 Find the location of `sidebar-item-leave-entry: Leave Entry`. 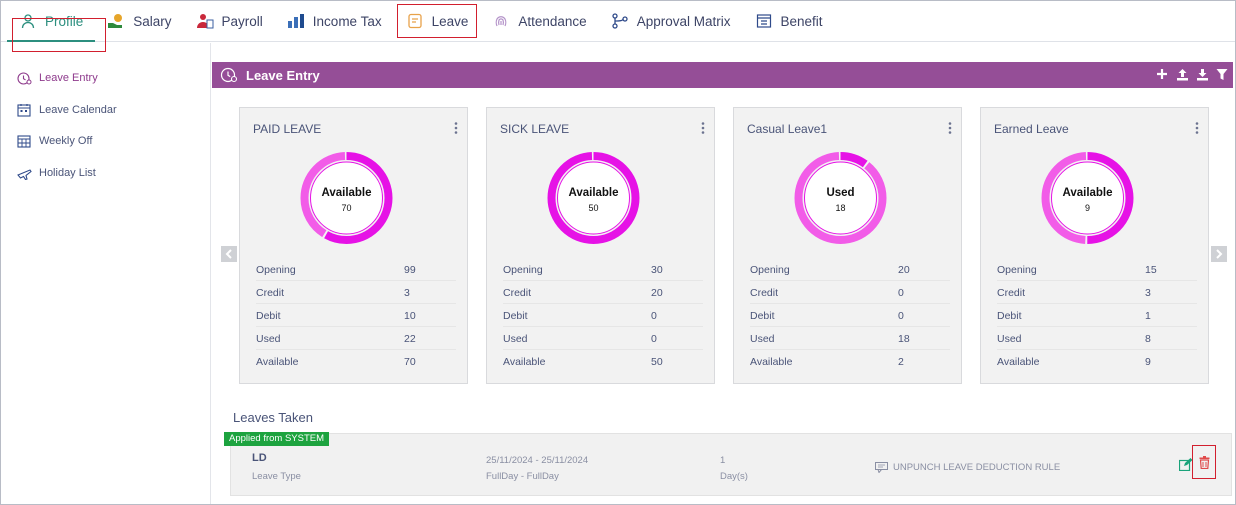

sidebar-item-leave-entry: Leave Entry is located at coordinates (57, 78).